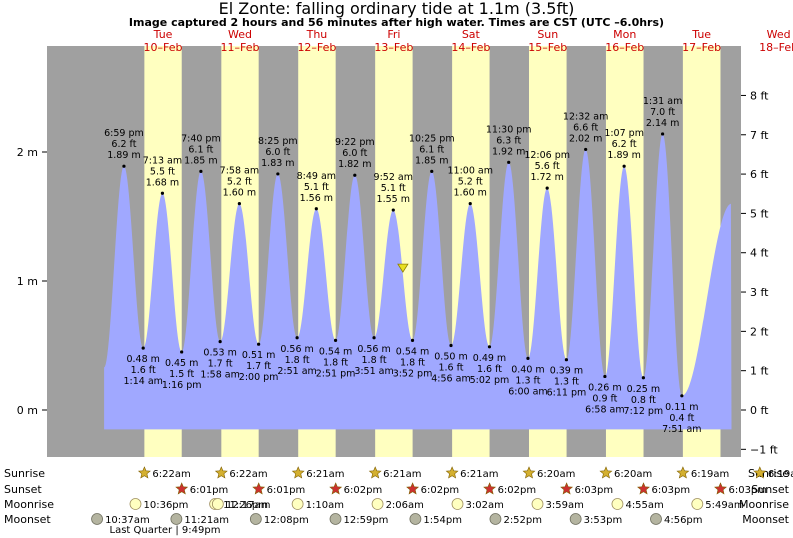 This screenshot has height=538, width=793. Describe the element at coordinates (277, 152) in the screenshot. I see `high-tide-feet: 6.0 ft` at that location.